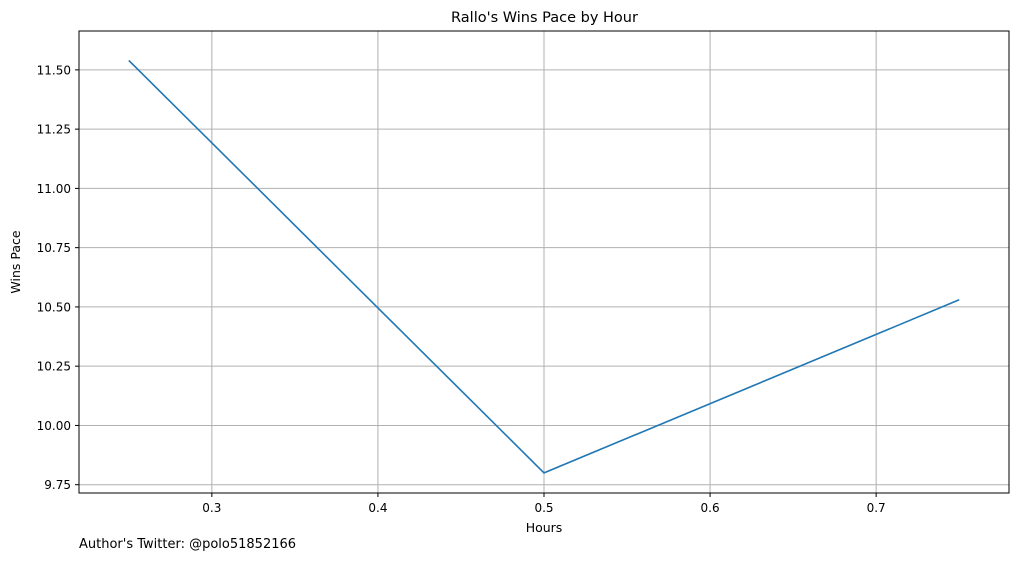 The width and height of the screenshot is (1019, 562). I want to click on x-tick-label: 0.6, so click(710, 508).